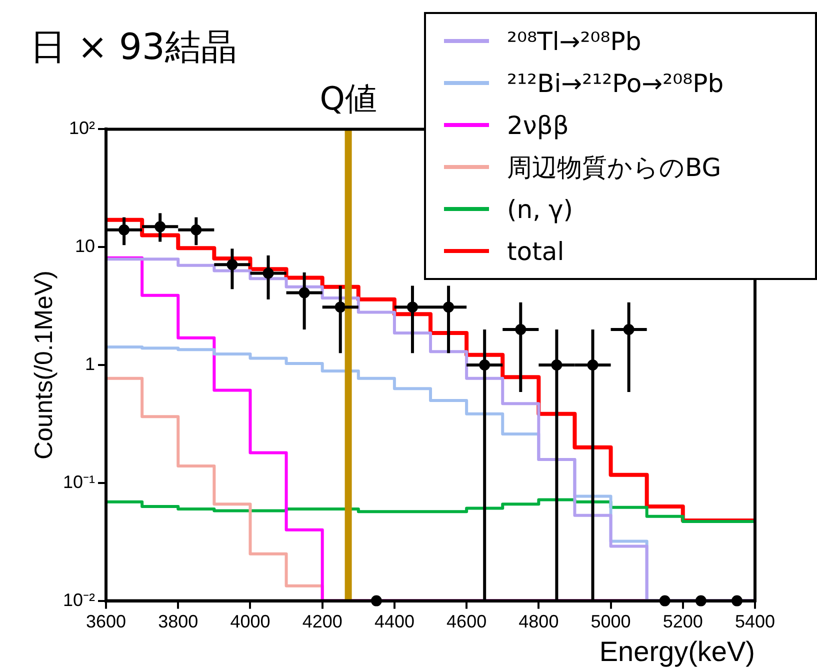  What do you see at coordinates (615, 83) in the screenshot?
I see `legend-label: ²¹²Bi→²¹²Po→²⁰⁸Pb` at bounding box center [615, 83].